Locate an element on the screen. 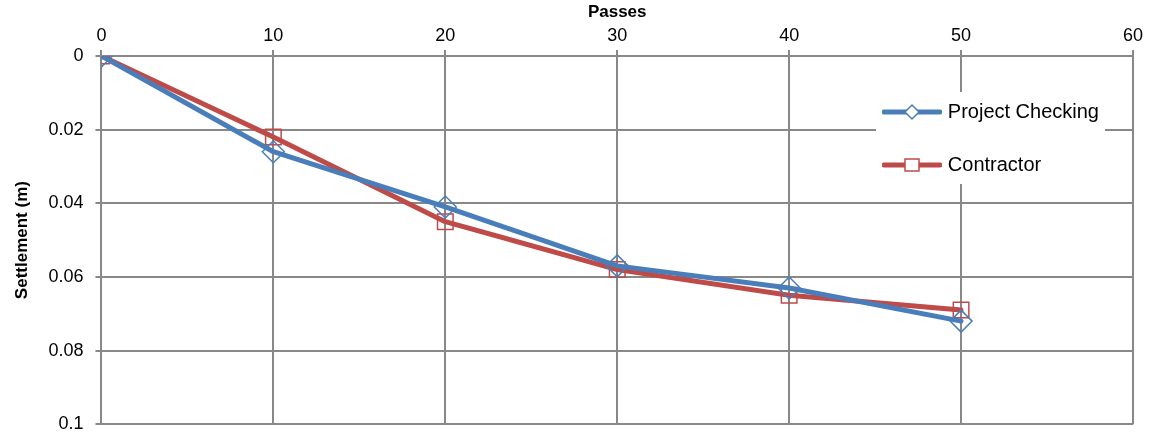 Image resolution: width=1155 pixels, height=447 pixels. legend-label: Project Checking is located at coordinates (1023, 111).